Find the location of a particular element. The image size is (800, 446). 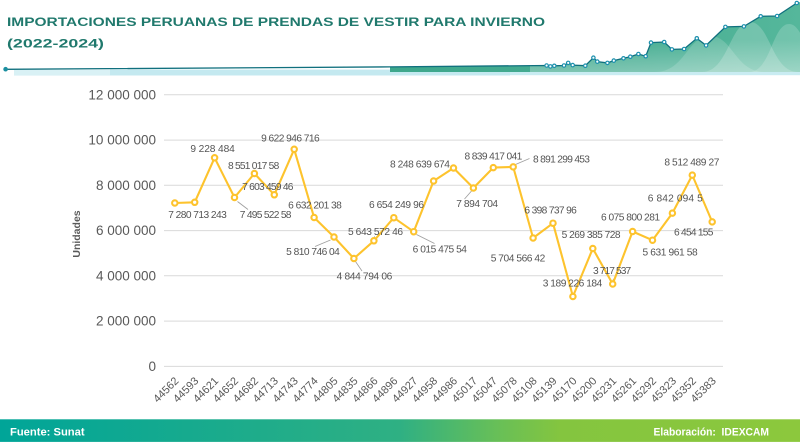

svg-text: 5 631 961 58 is located at coordinates (670, 253).